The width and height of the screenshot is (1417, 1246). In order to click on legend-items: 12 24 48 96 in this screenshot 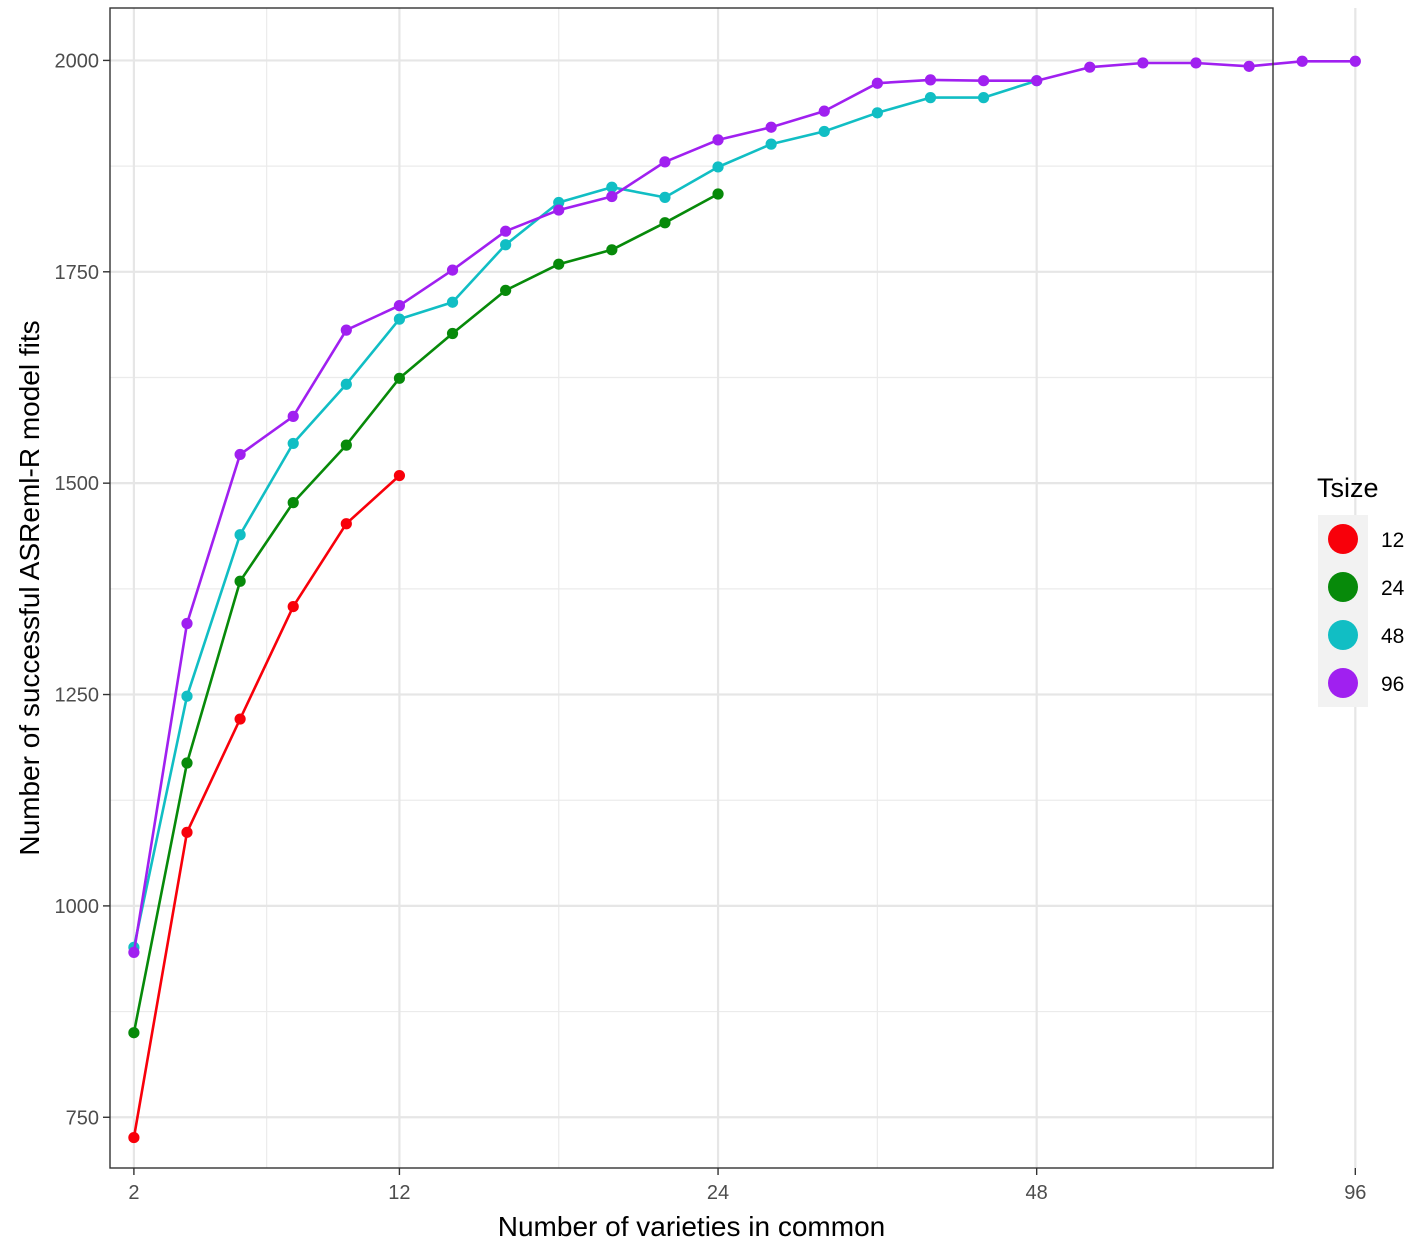, I will do `click(1366, 611)`.